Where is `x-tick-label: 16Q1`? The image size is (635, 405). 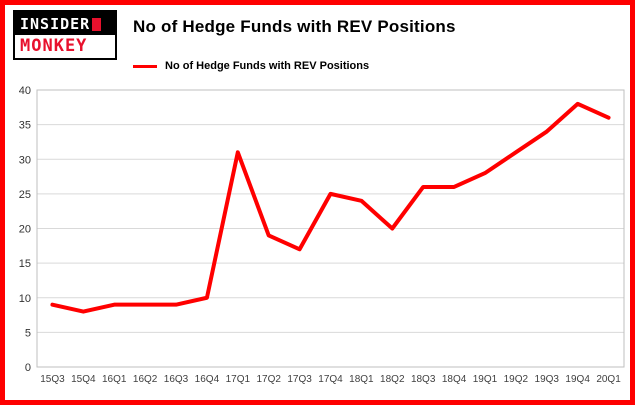
x-tick-label: 16Q1 is located at coordinates (114, 379).